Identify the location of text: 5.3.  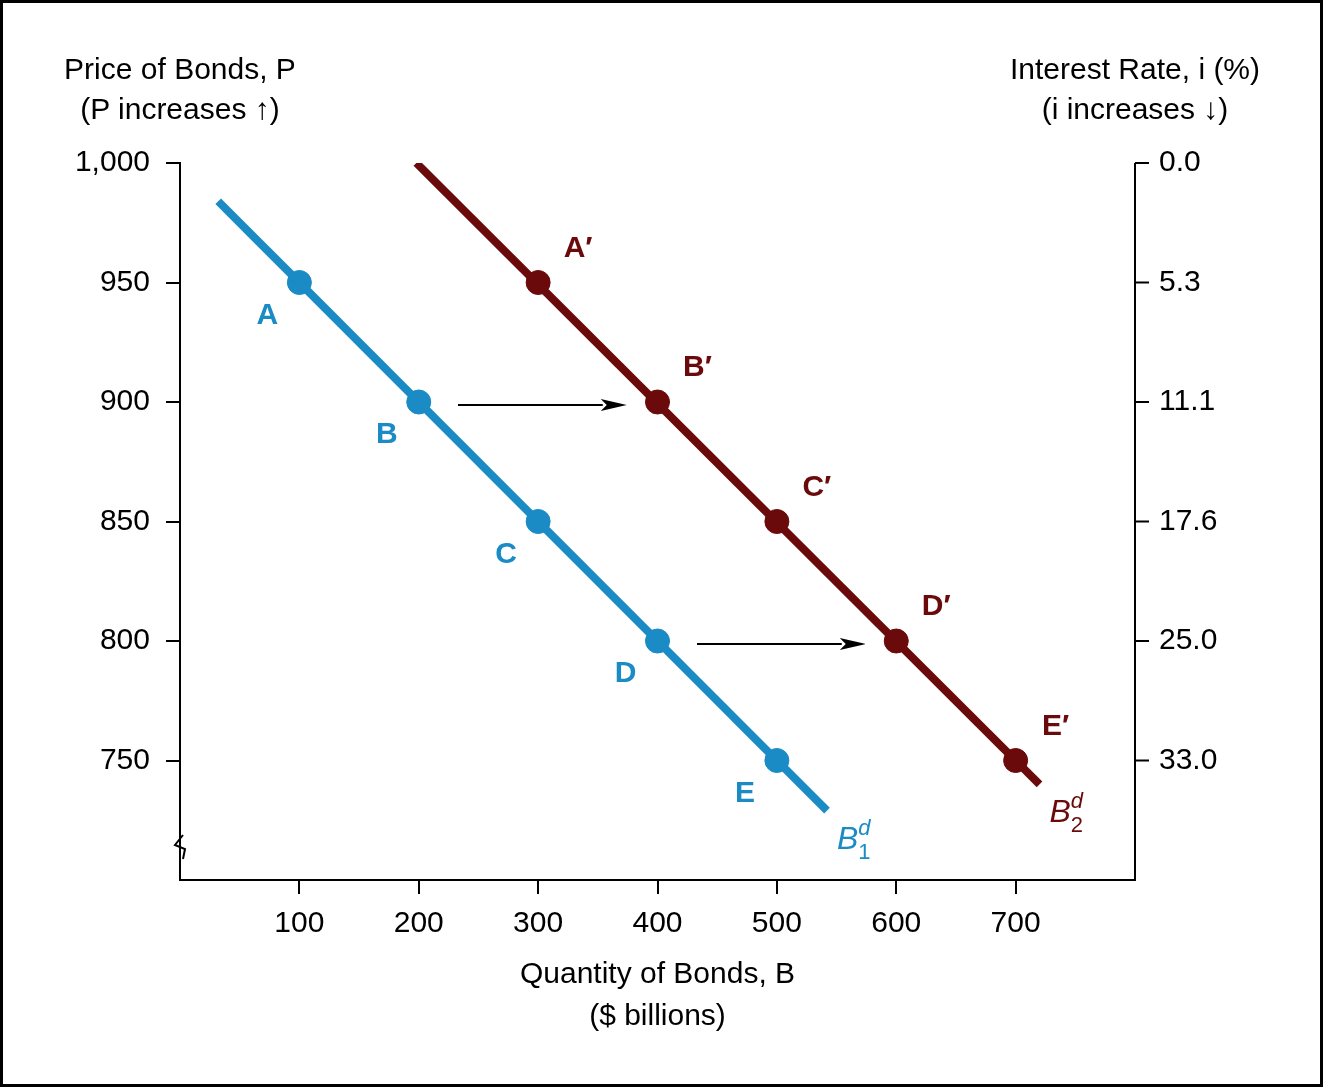
(1180, 280).